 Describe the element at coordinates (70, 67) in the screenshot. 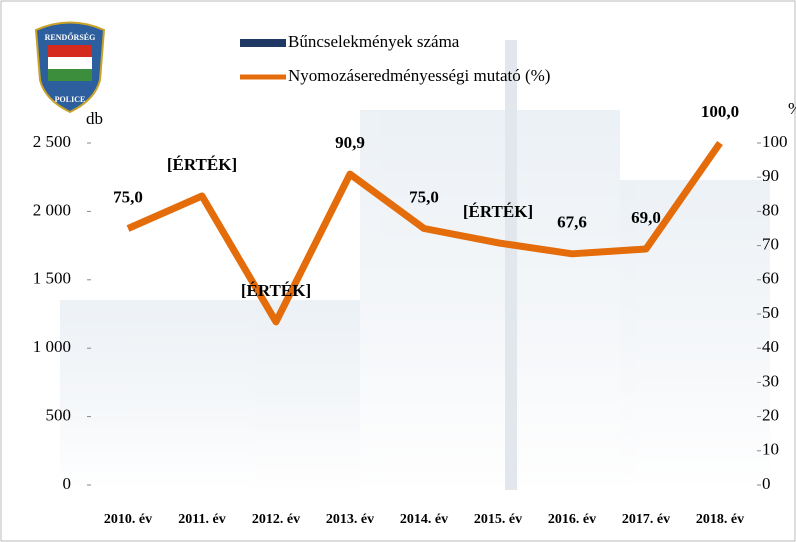

I see `logo: RENDŐRSÉG POLICE` at that location.